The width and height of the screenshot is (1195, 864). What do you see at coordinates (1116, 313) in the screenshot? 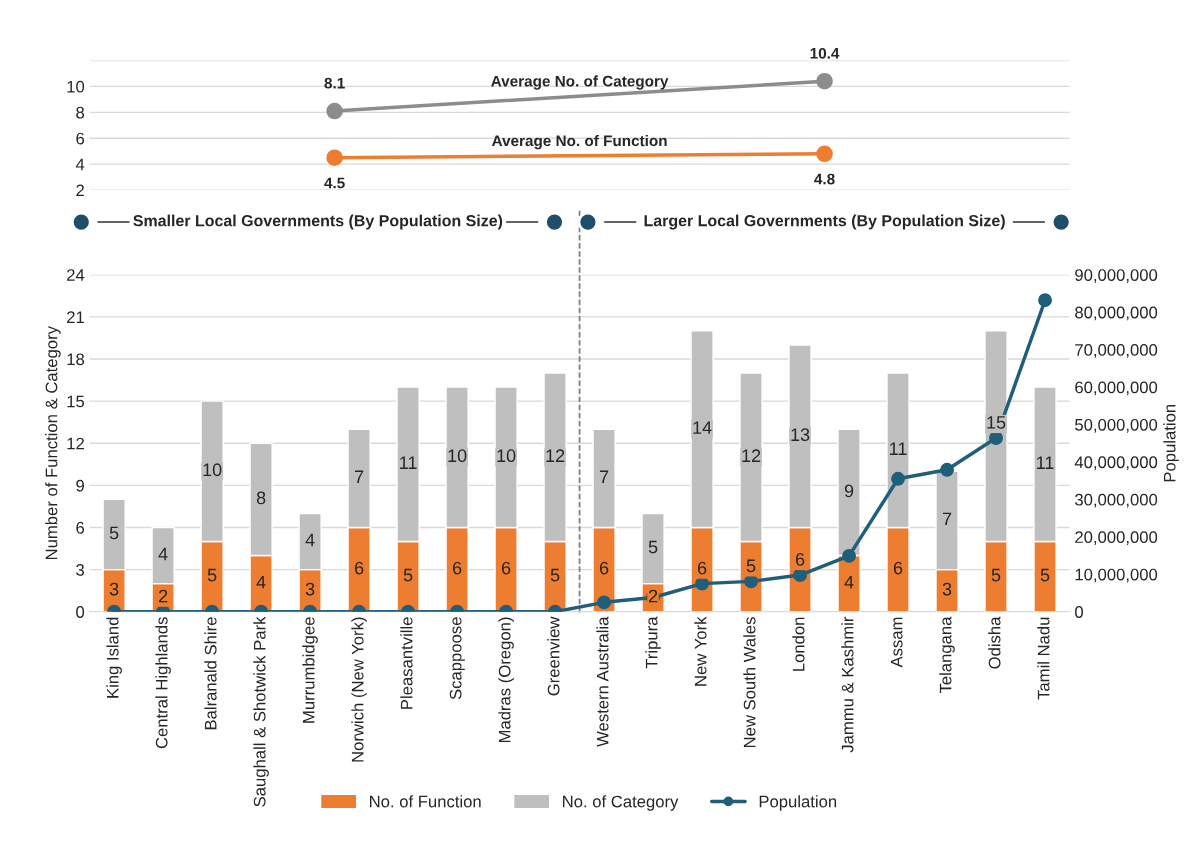
I see `y2-tick-label: 80,000,000` at bounding box center [1116, 313].